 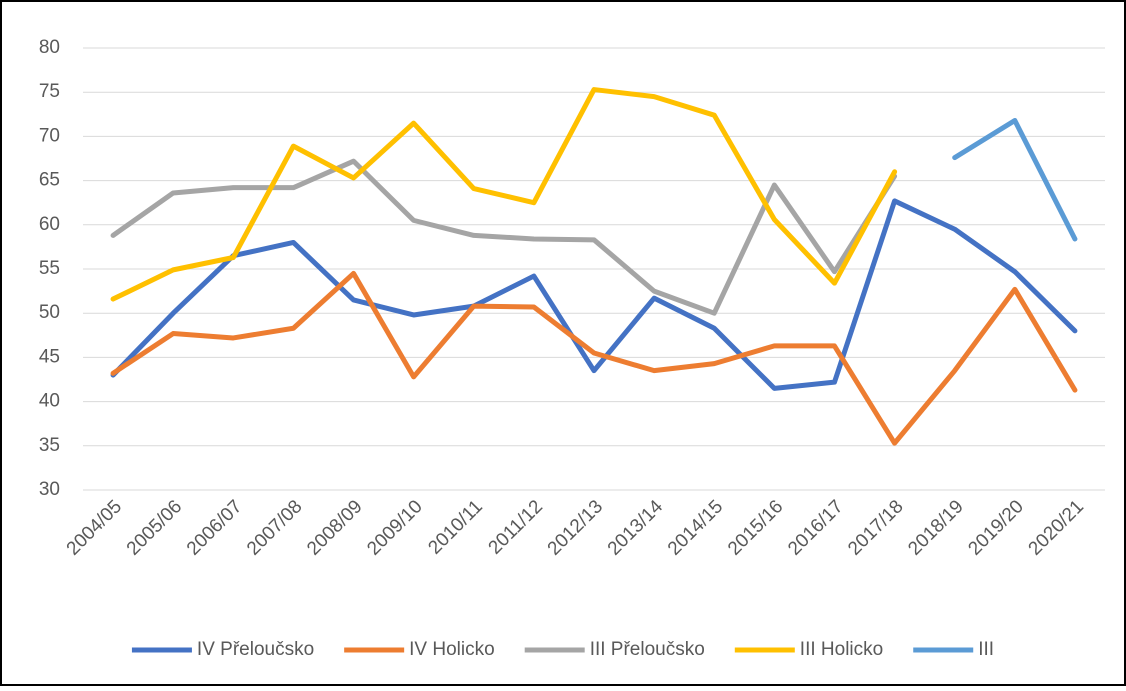 What do you see at coordinates (49, 312) in the screenshot?
I see `y-tick-label: 50` at bounding box center [49, 312].